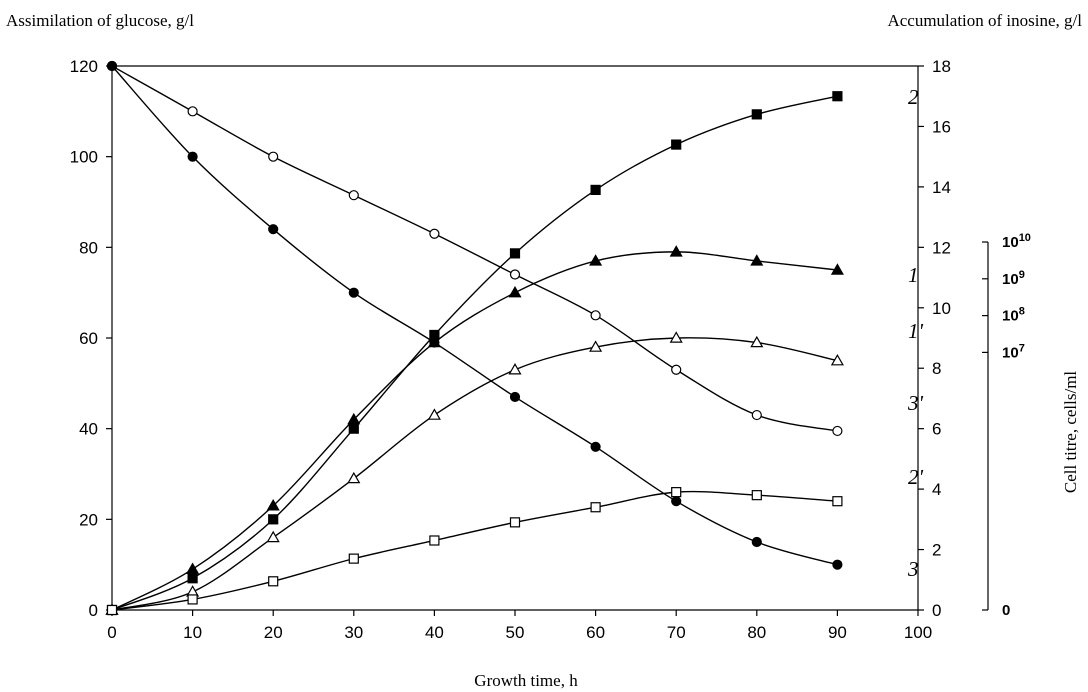 This screenshot has width=1088, height=692. I want to click on x-tick-label: 70, so click(676, 632).